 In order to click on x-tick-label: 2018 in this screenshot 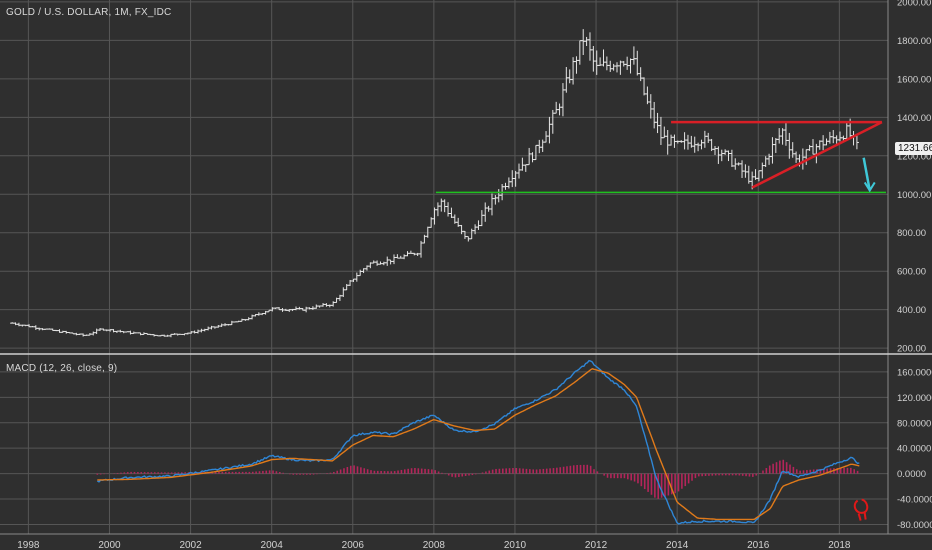, I will do `click(839, 545)`.